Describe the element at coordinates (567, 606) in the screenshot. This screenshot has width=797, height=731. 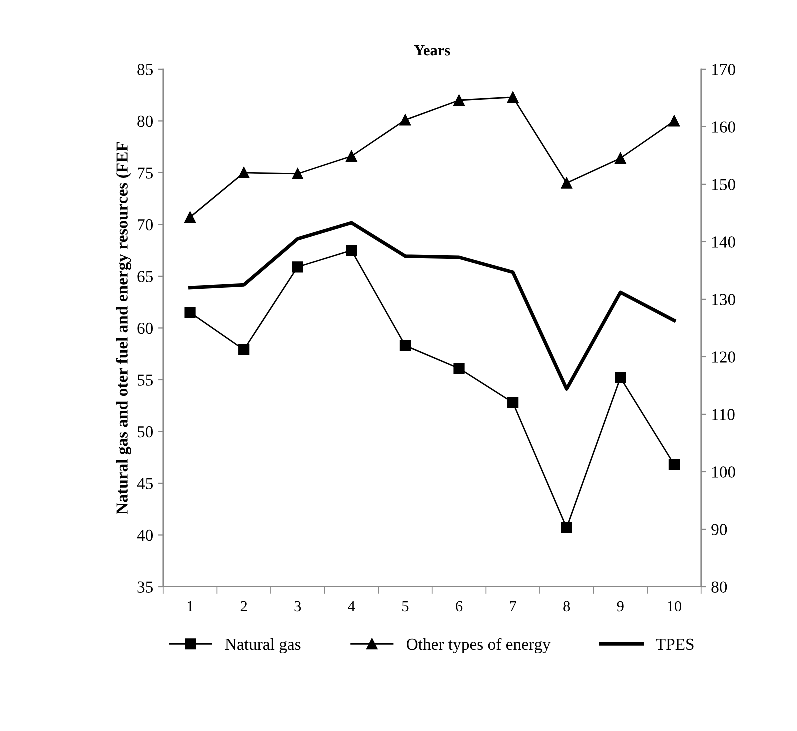
I see `x-tick-label: 8` at that location.